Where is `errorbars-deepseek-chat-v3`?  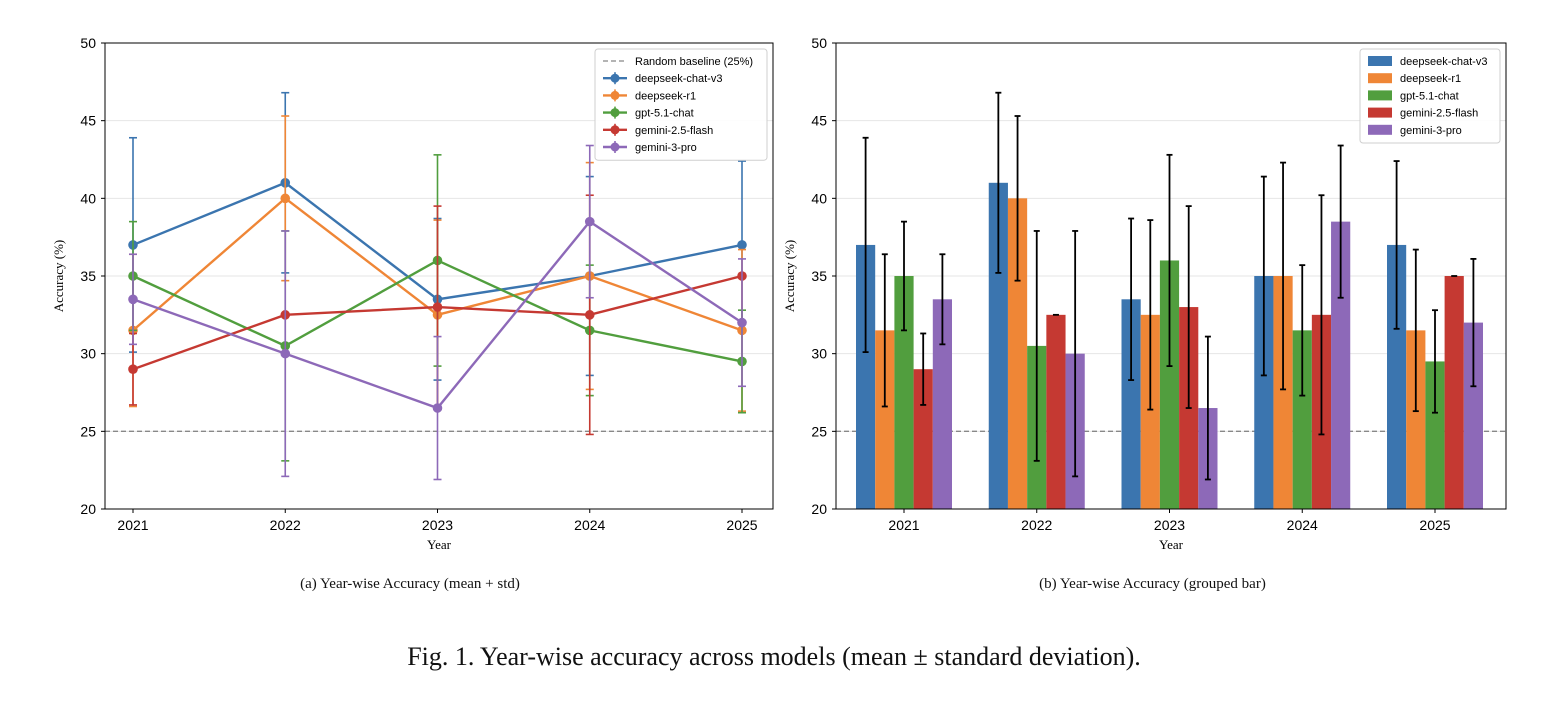 errorbars-deepseek-chat-v3 is located at coordinates (1131, 236).